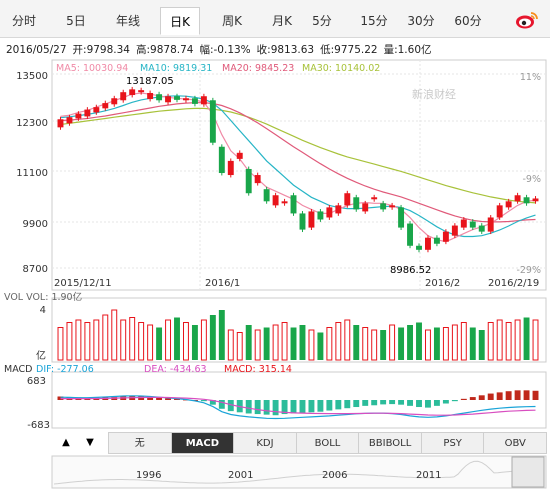 This screenshot has width=550, height=492. Describe the element at coordinates (298, 335) in the screenshot. I see `volume-bars` at that location.